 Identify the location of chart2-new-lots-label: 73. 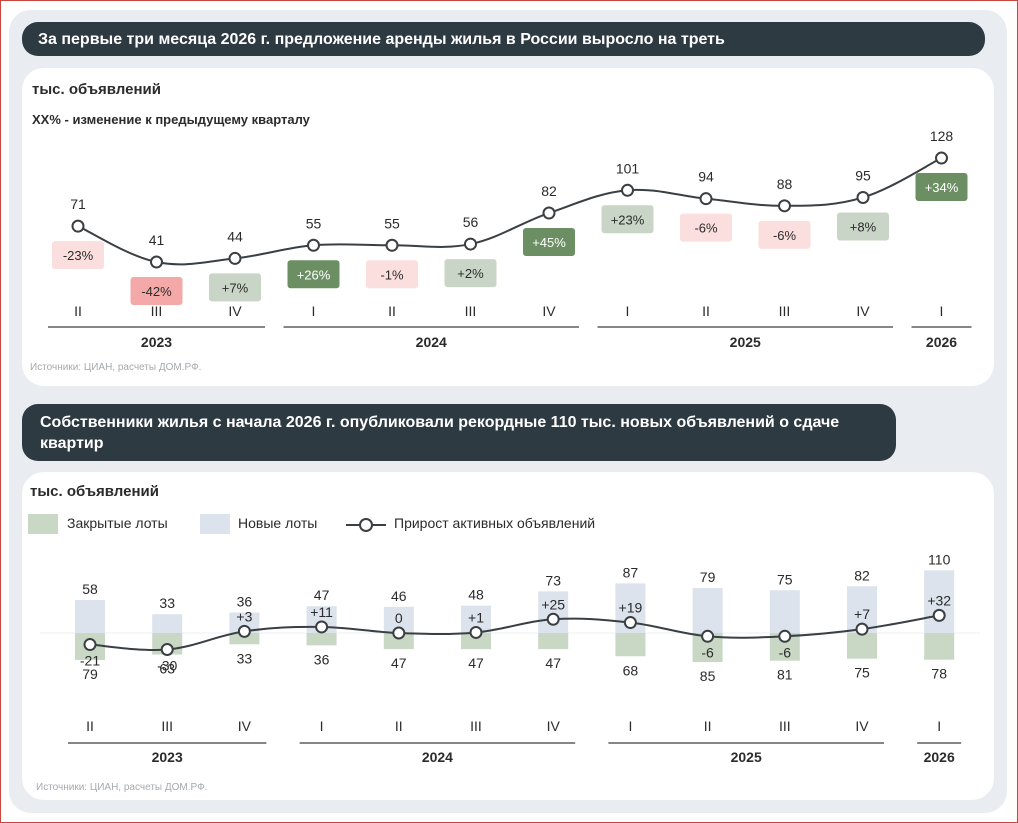
(553, 580).